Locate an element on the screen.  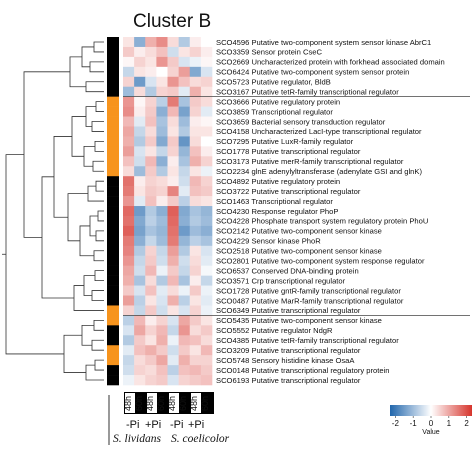
legend-gradient is located at coordinates (431, 410).